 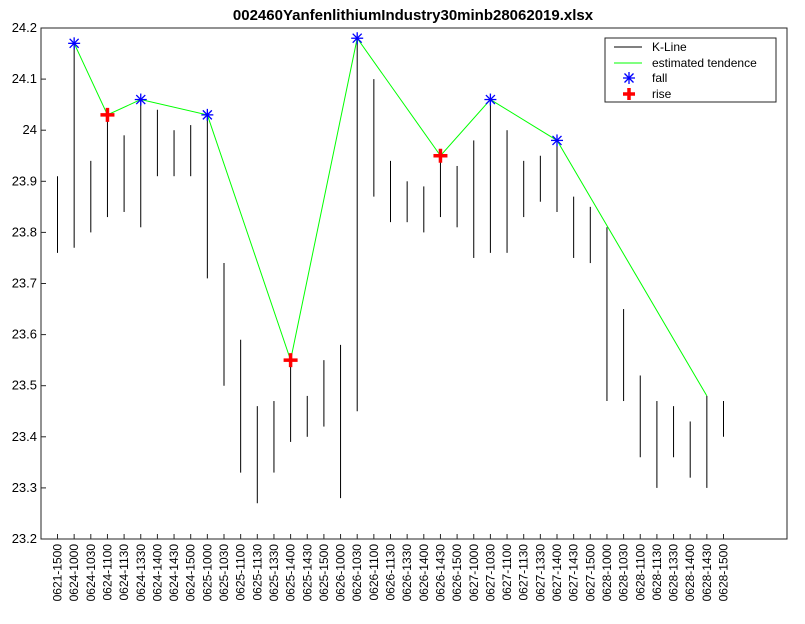 I want to click on y-tick-label: 23.2, so click(x=24, y=538).